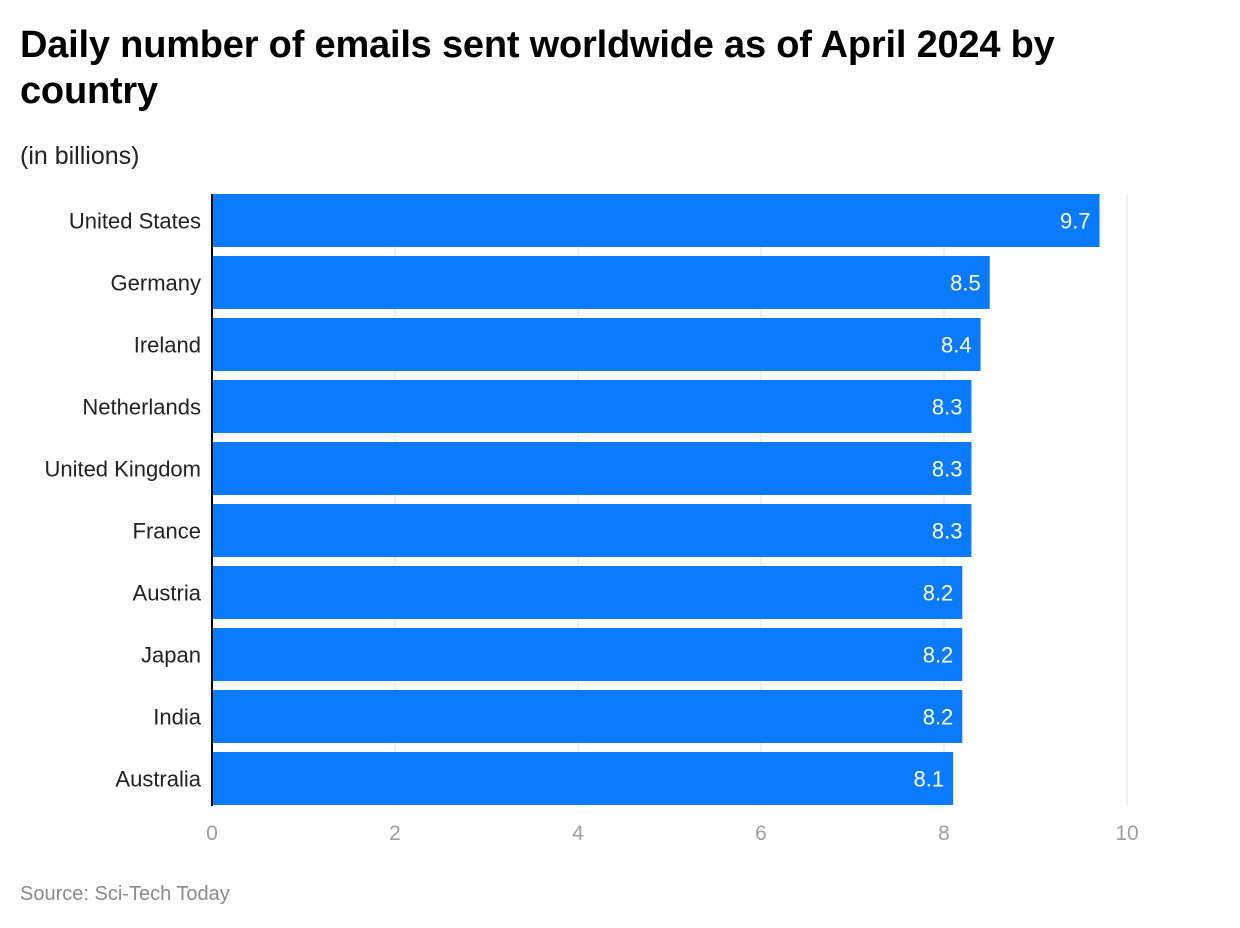  Describe the element at coordinates (944, 833) in the screenshot. I see `x-tick-label: 8` at that location.